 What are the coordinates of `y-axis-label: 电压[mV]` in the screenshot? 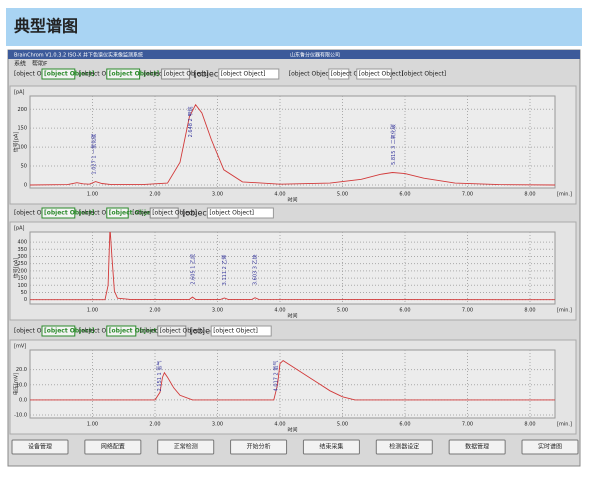 It's located at (16, 384).